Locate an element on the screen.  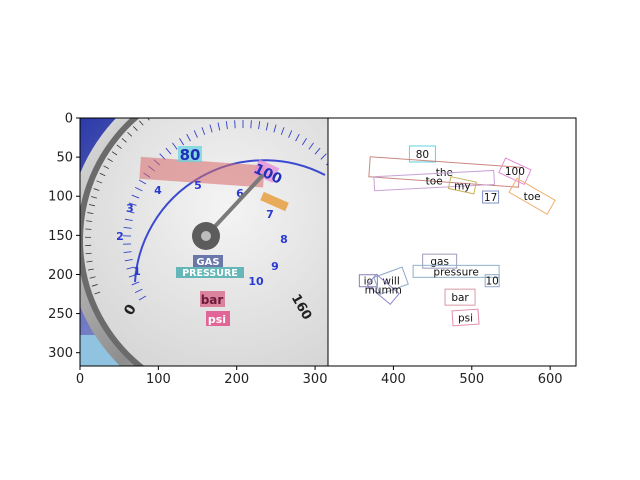
gauge-mid-label: 10 is located at coordinates (256, 281).